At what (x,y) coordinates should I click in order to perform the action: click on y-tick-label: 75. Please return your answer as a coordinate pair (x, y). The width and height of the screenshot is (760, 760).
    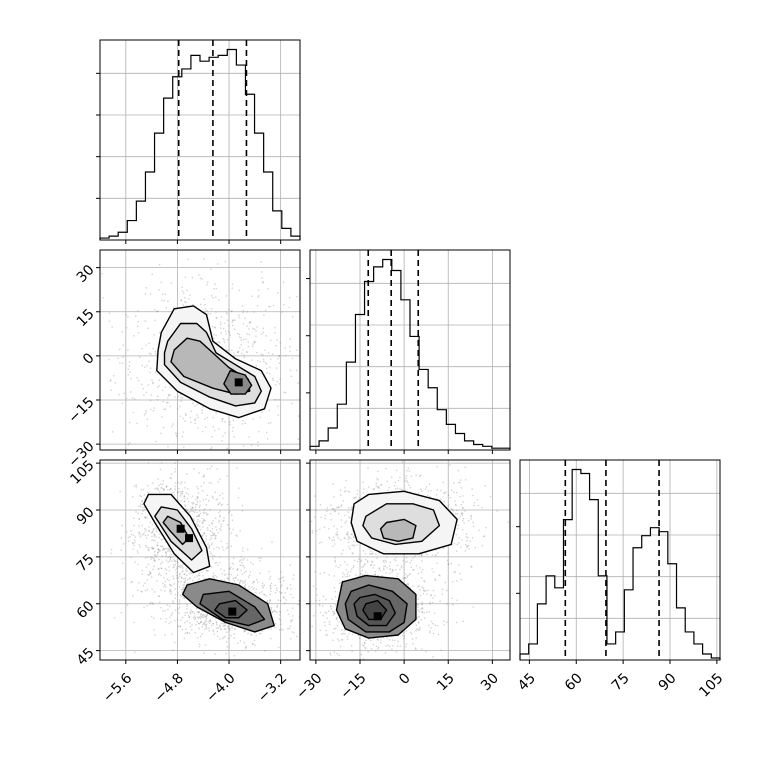
    Looking at the image, I should click on (86, 563).